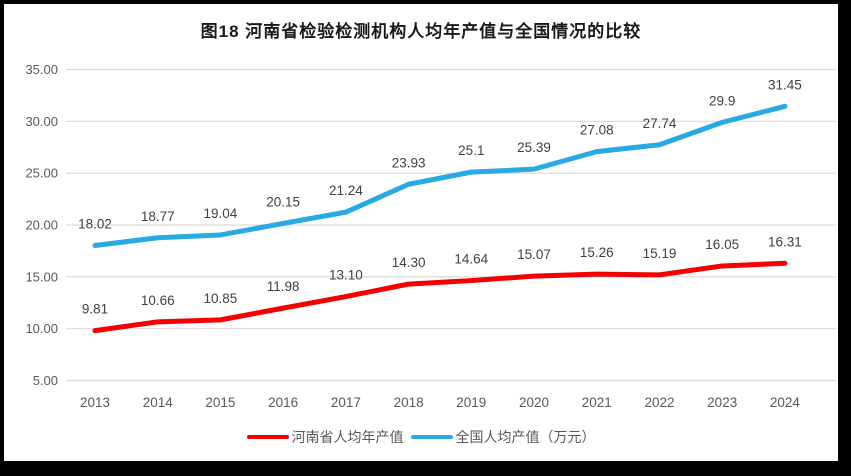 The height and width of the screenshot is (476, 851). What do you see at coordinates (283, 286) in the screenshot?
I see `svg-text: 11.98` at bounding box center [283, 286].